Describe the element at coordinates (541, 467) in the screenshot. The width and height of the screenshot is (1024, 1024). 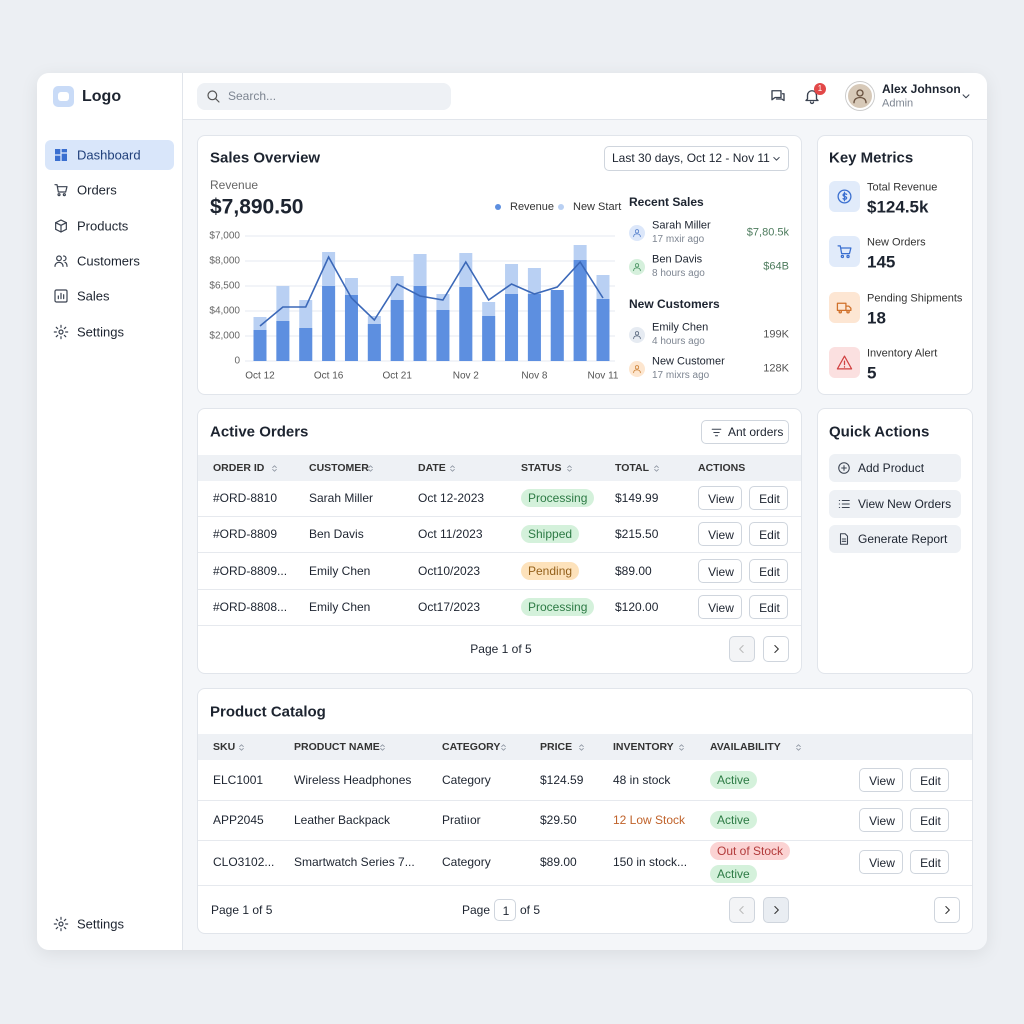
I see `column-header: STATUS` at that location.